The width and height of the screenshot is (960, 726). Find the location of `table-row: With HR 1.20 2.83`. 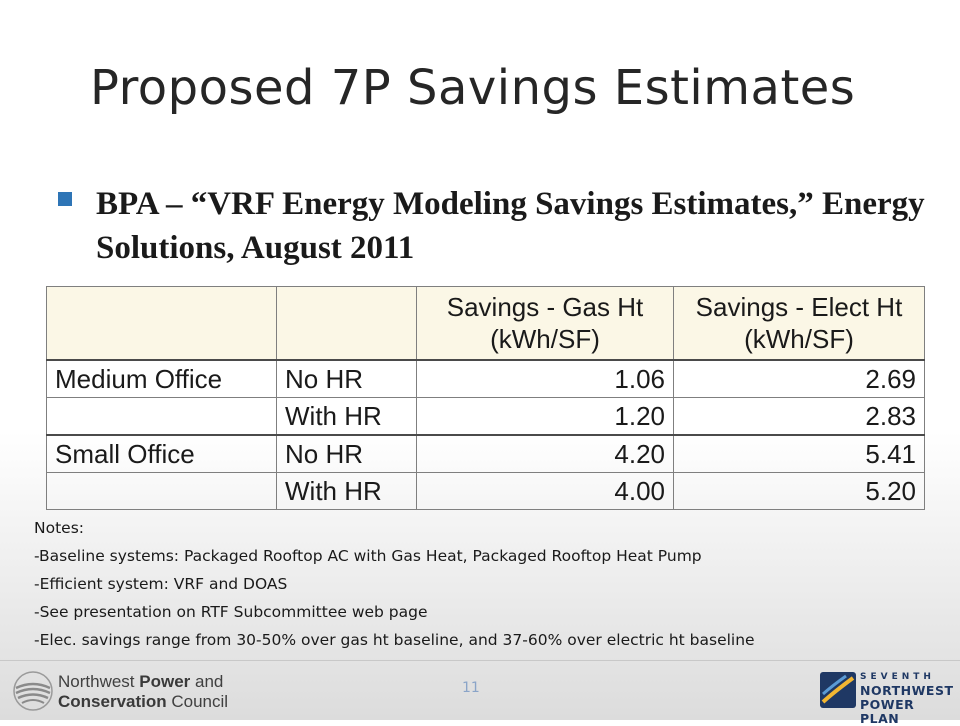

table-row: With HR 1.20 2.83 is located at coordinates (485, 416).